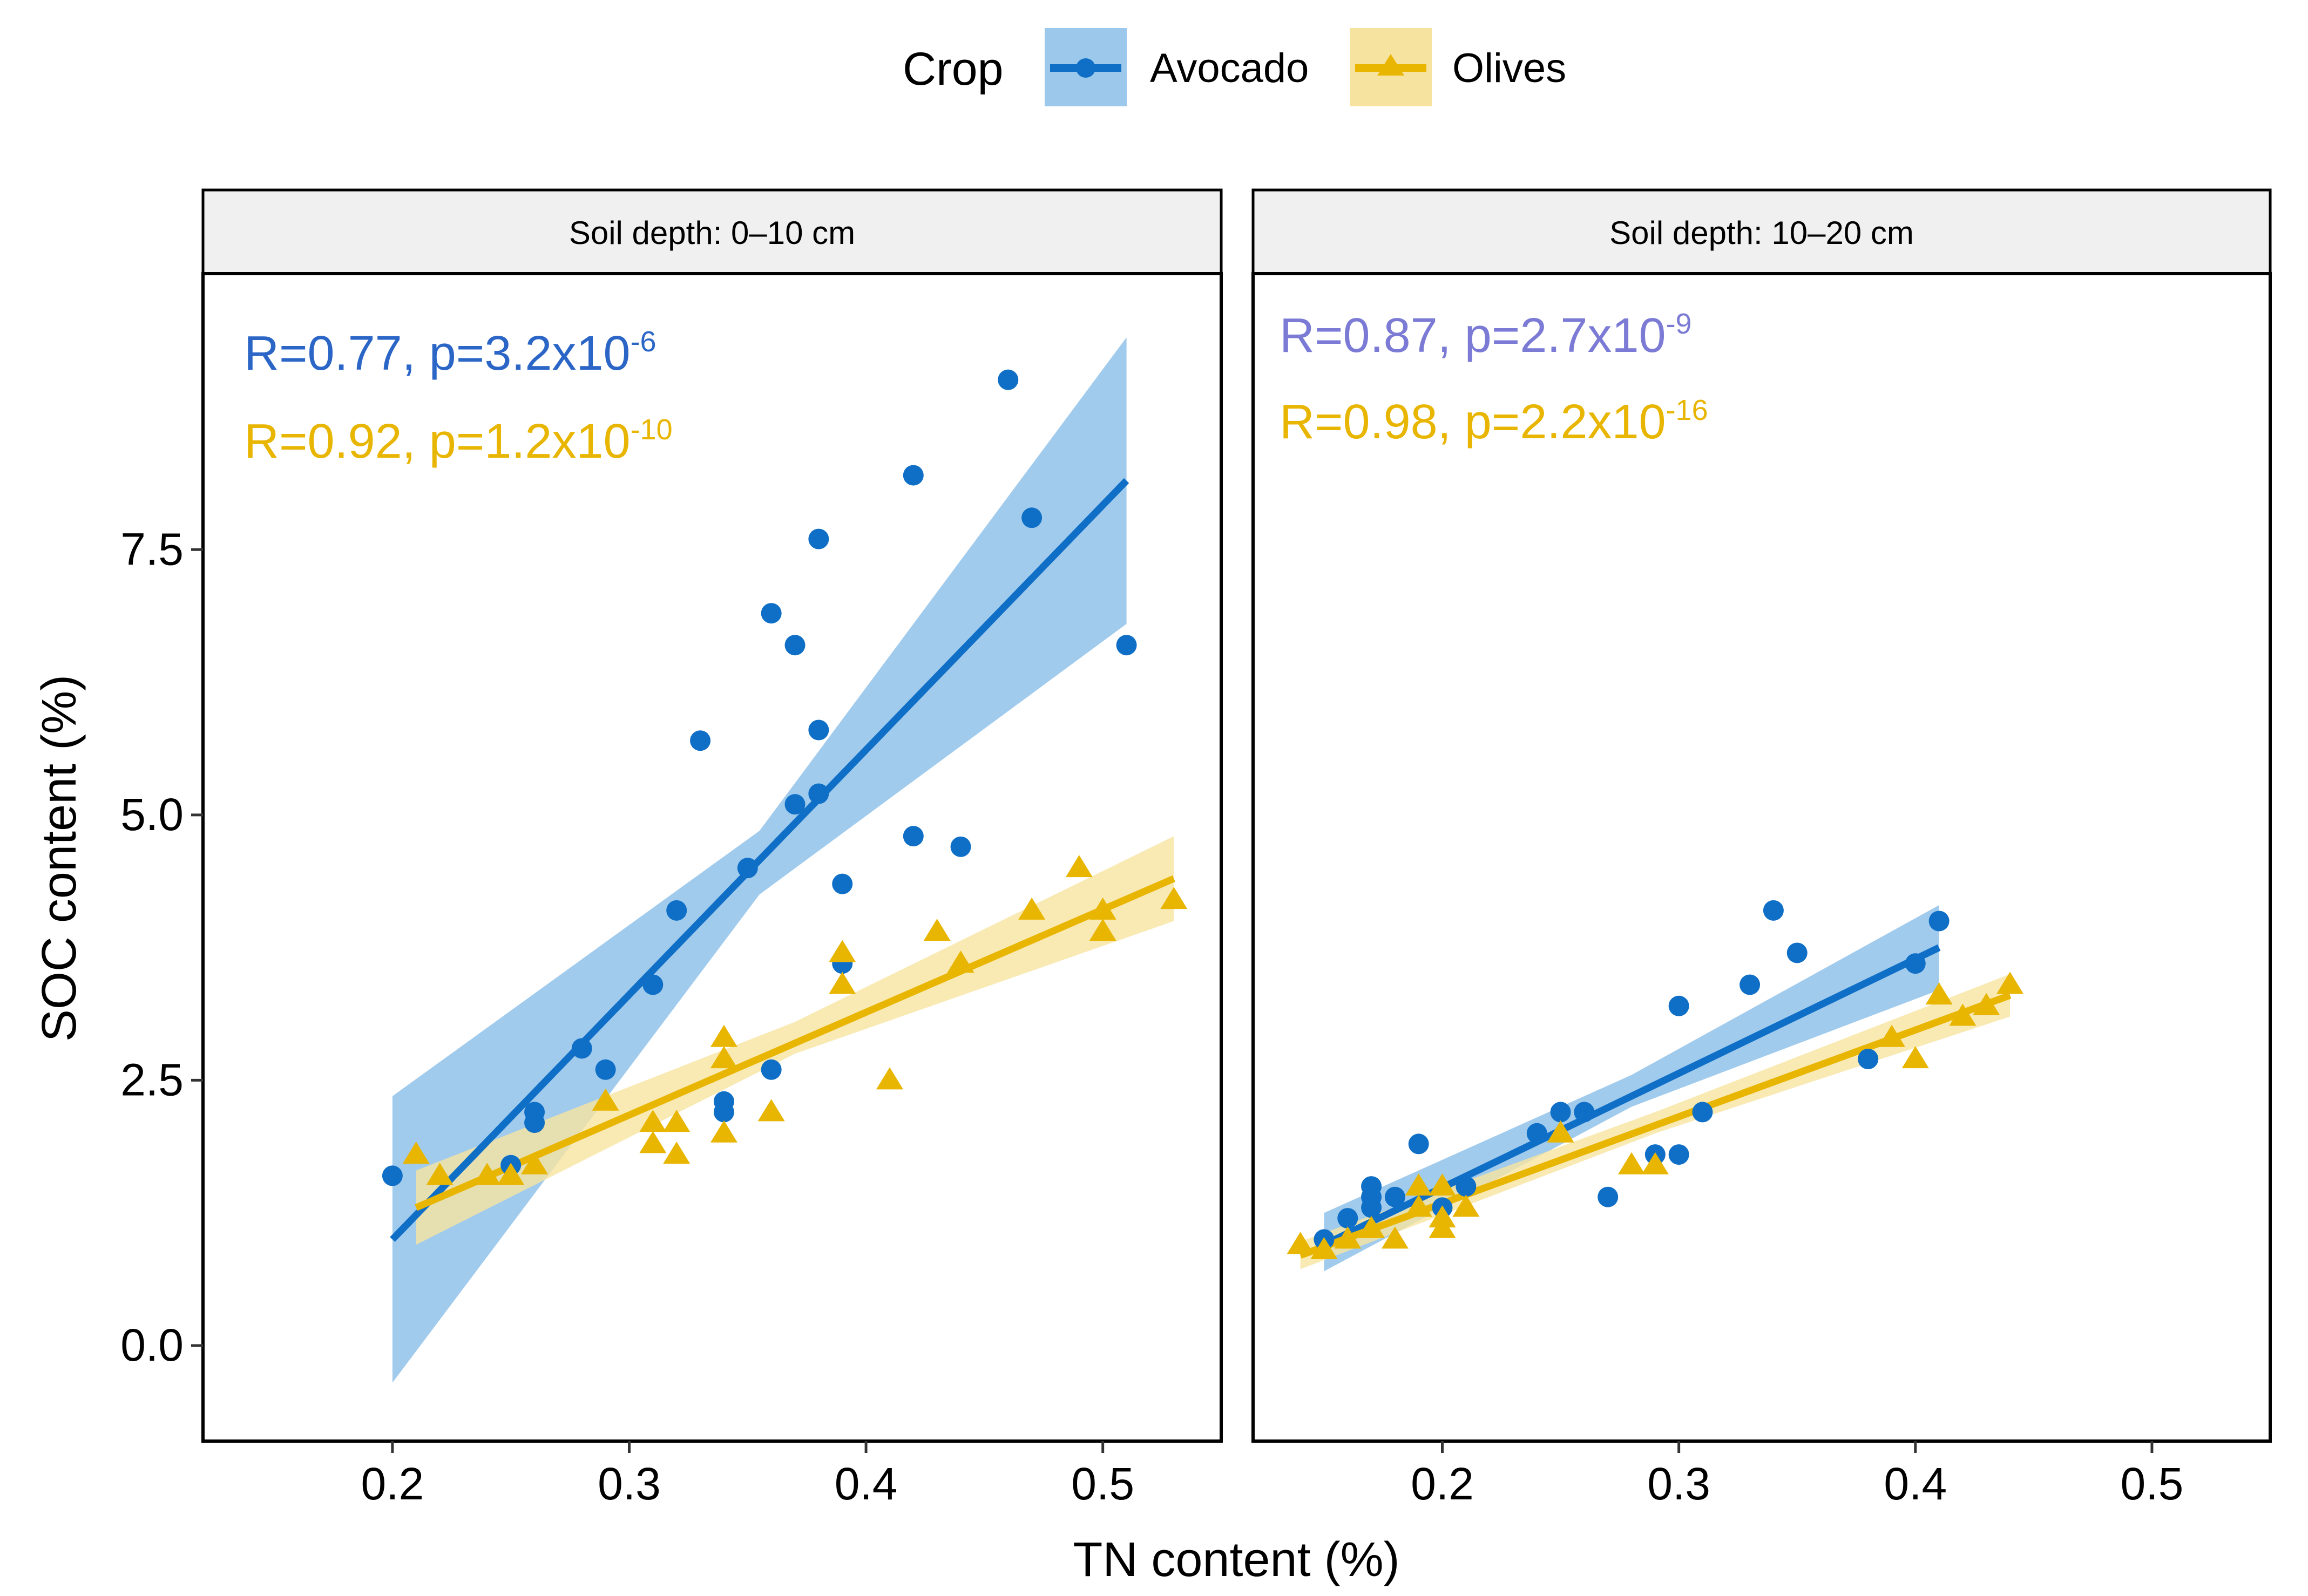 This screenshot has width=2308, height=1596. Describe the element at coordinates (747, 1475) in the screenshot. I see `x-axis: 0.2 0.3 0.4 0.5` at that location.